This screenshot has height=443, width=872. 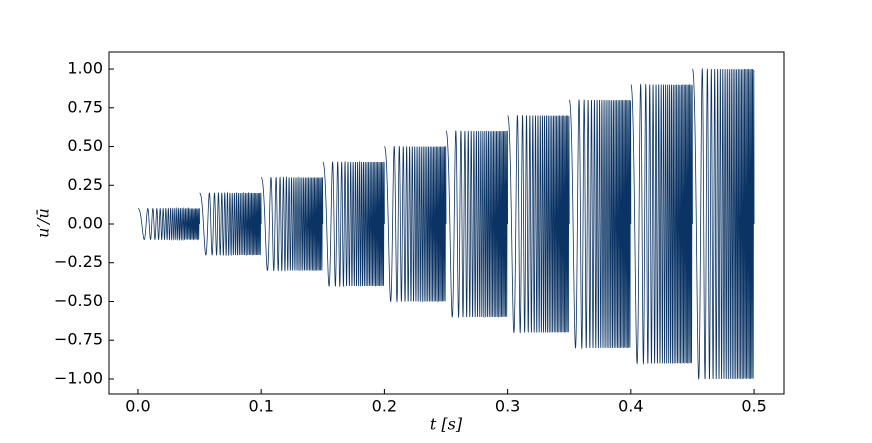 What do you see at coordinates (43, 223) in the screenshot?
I see `y-axis-label: u′/ū` at bounding box center [43, 223].